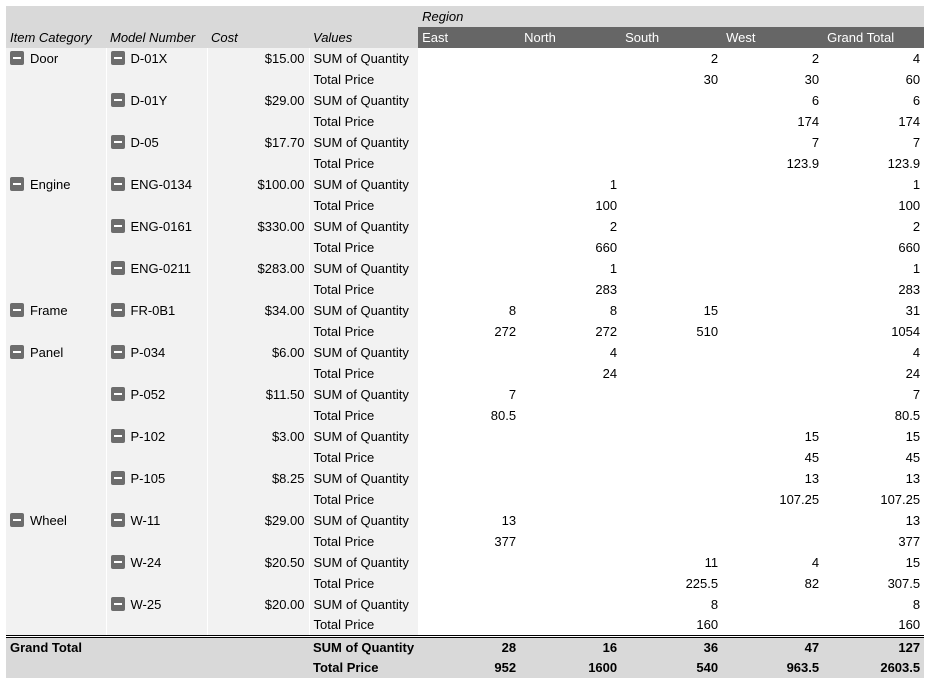  Describe the element at coordinates (148, 394) in the screenshot. I see `model-label: P-052` at that location.